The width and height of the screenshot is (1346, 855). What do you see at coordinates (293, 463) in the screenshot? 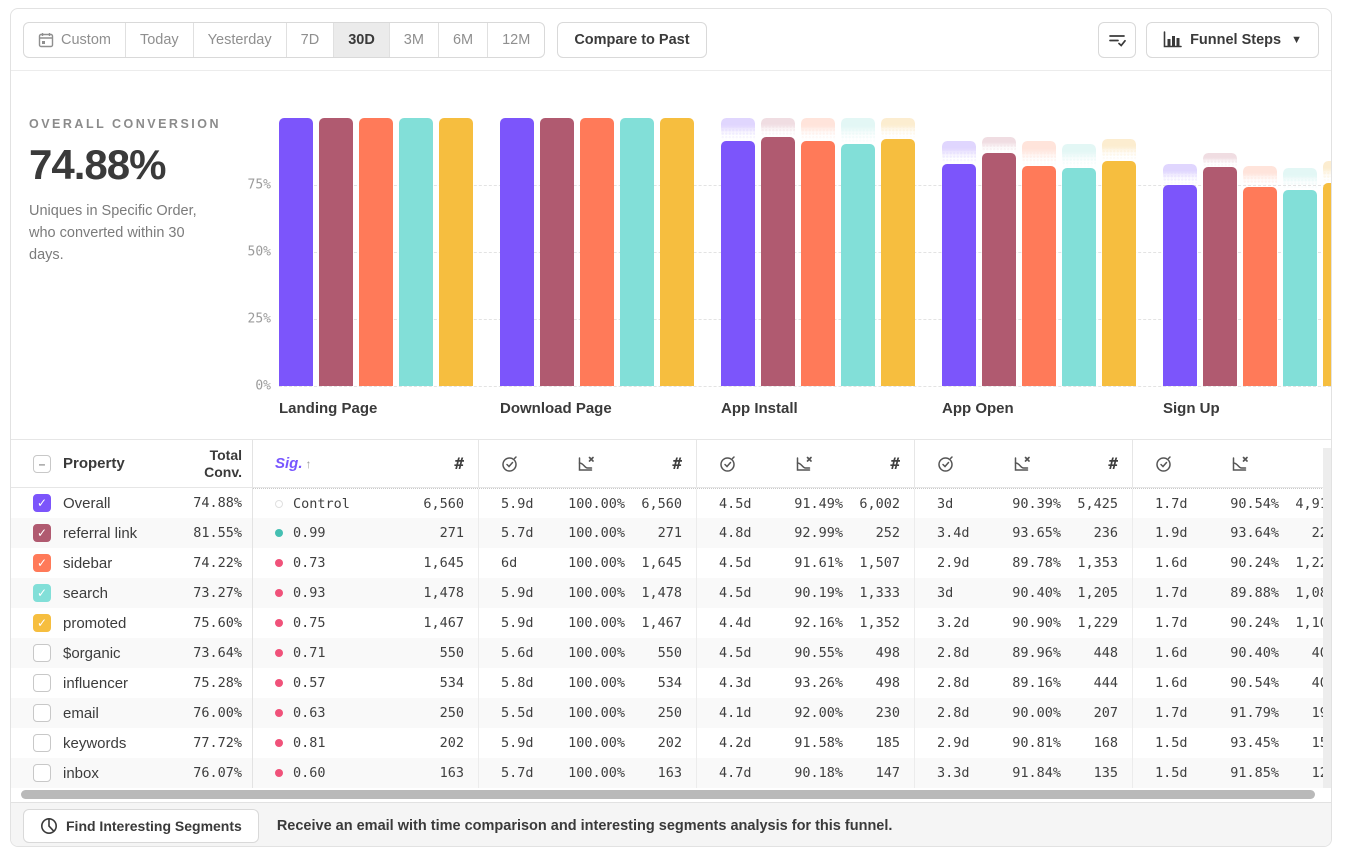
I see `significance-column-header: Sig. ↑` at bounding box center [293, 463].